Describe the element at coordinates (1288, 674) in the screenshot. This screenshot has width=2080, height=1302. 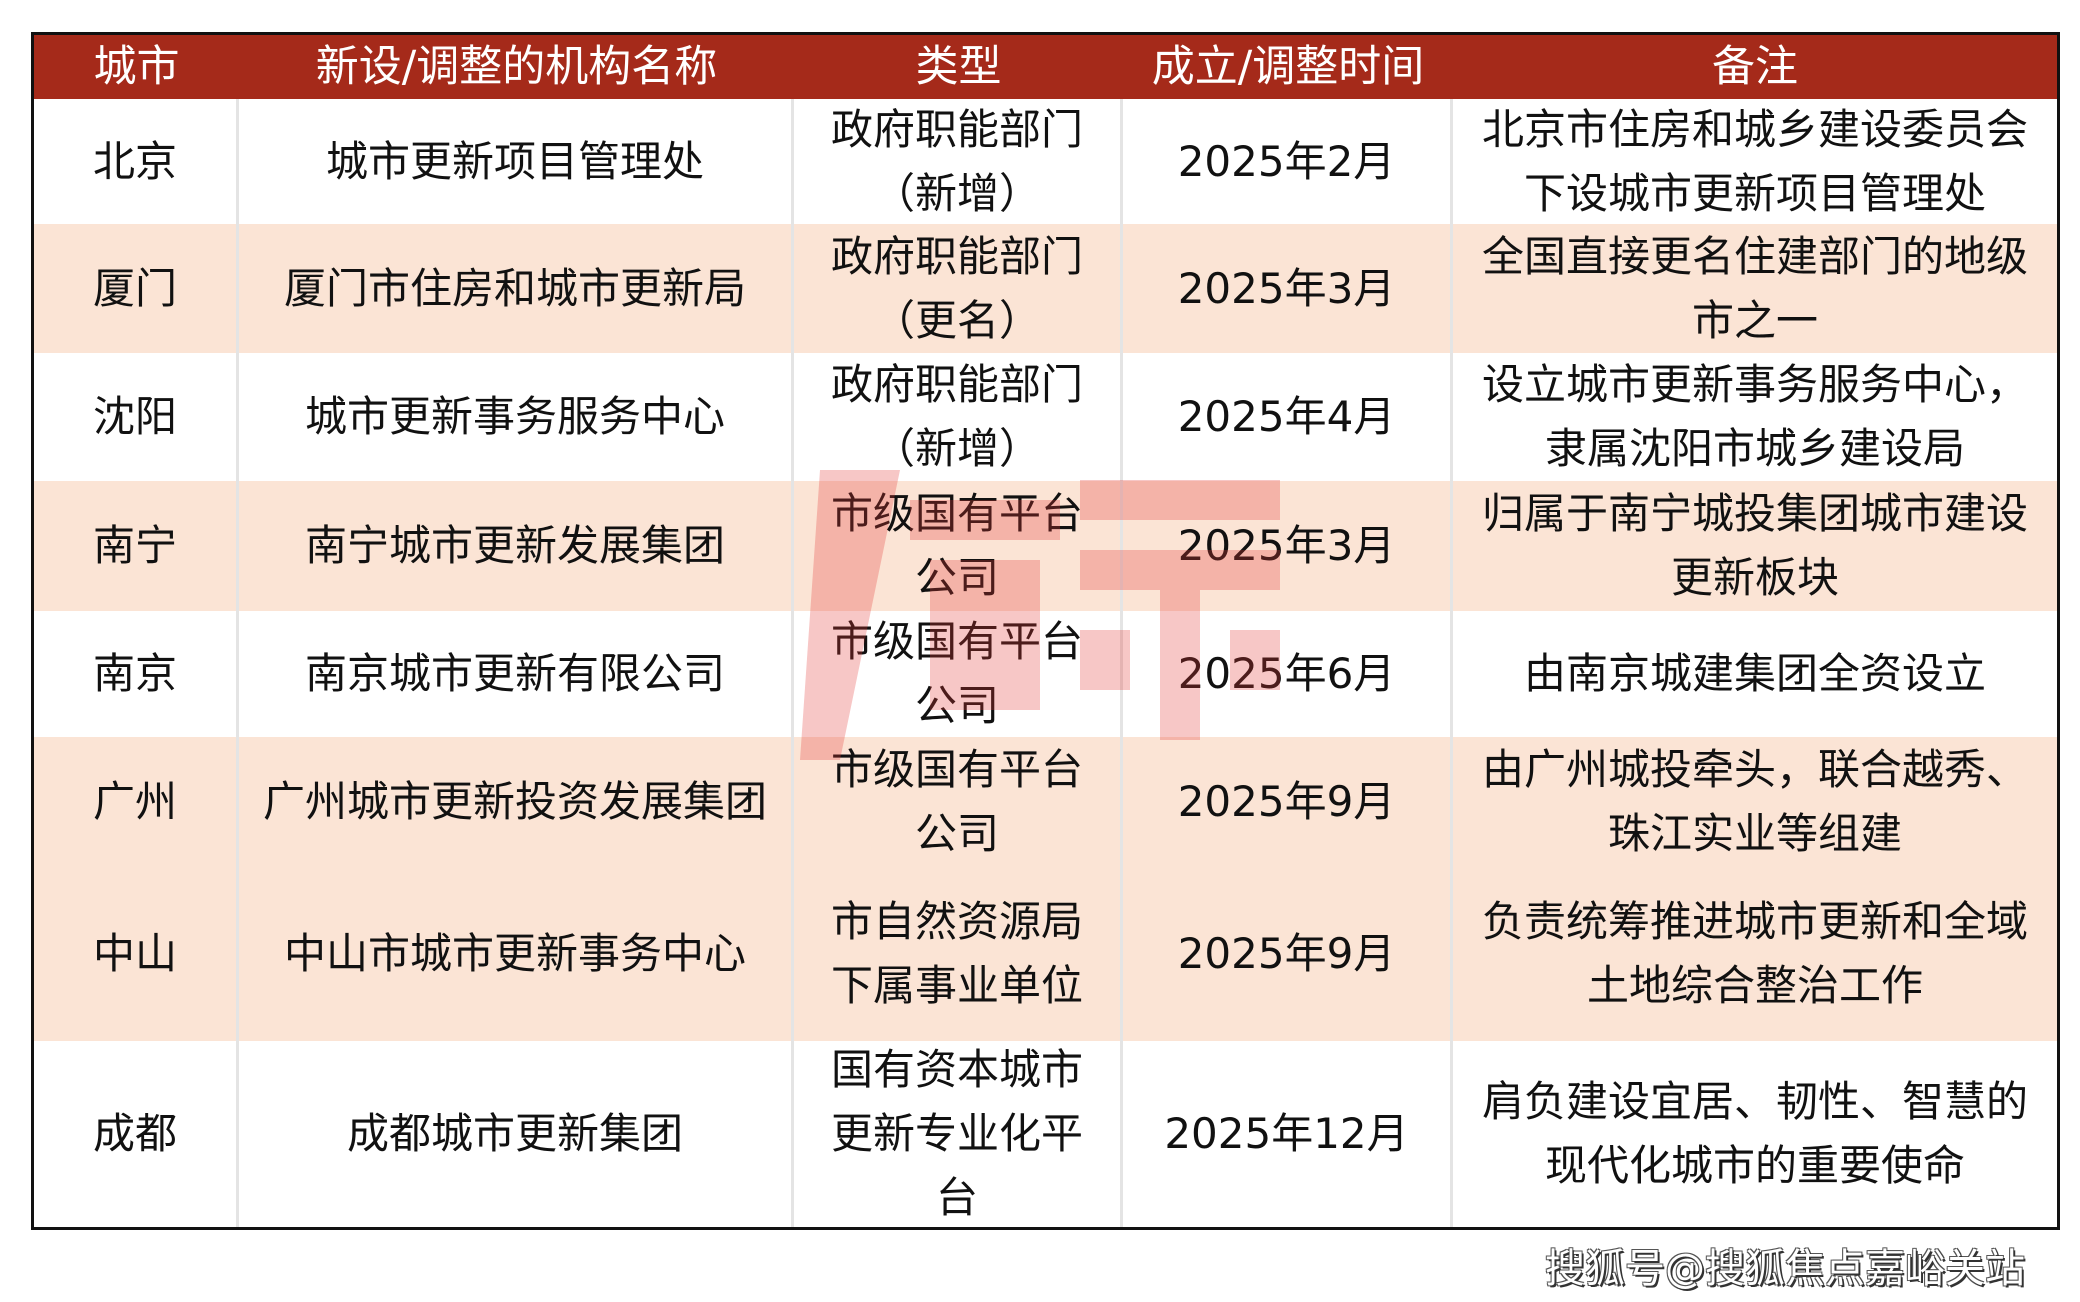
I see `cell-time: 2025年6月` at that location.